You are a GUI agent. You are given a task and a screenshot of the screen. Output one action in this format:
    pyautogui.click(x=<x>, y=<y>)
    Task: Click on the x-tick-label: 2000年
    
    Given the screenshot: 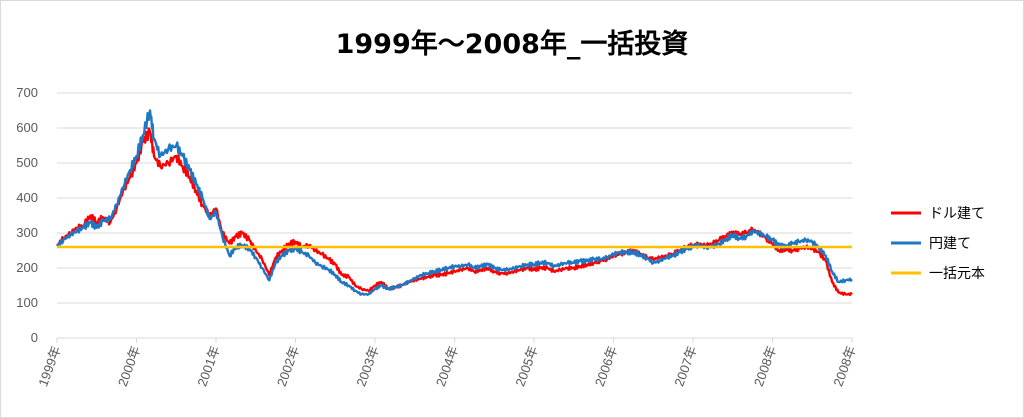 What is the action you would take?
    pyautogui.click(x=129, y=366)
    